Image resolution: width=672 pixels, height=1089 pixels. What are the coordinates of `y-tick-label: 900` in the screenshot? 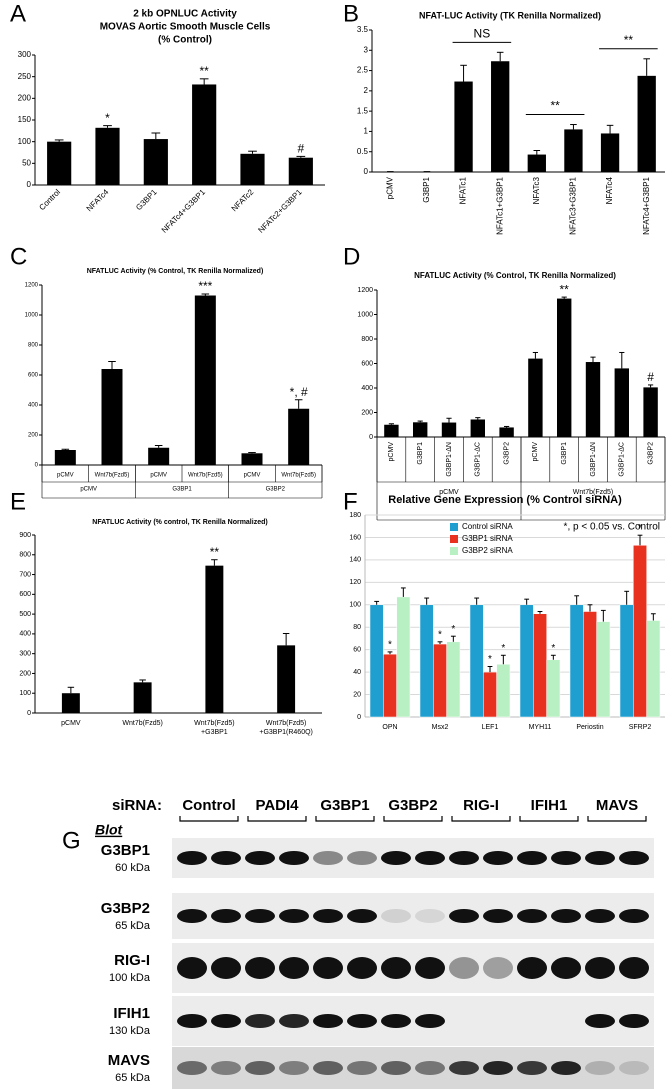 It's located at (25, 535).